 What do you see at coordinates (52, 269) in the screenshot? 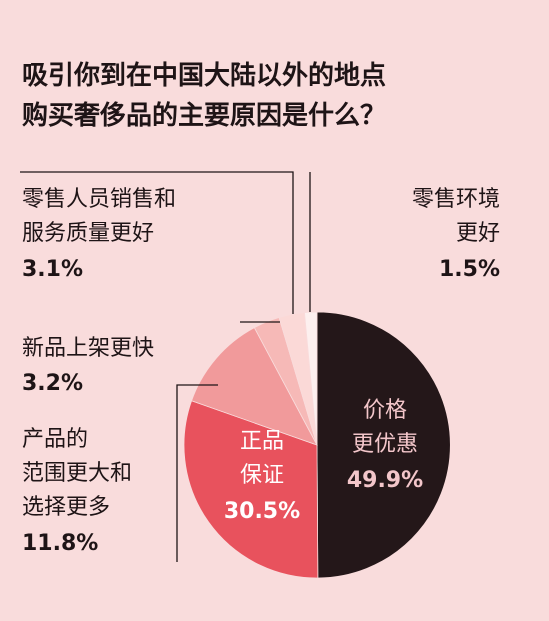
I see `label-service-quality-value: 3.1%` at bounding box center [52, 269].